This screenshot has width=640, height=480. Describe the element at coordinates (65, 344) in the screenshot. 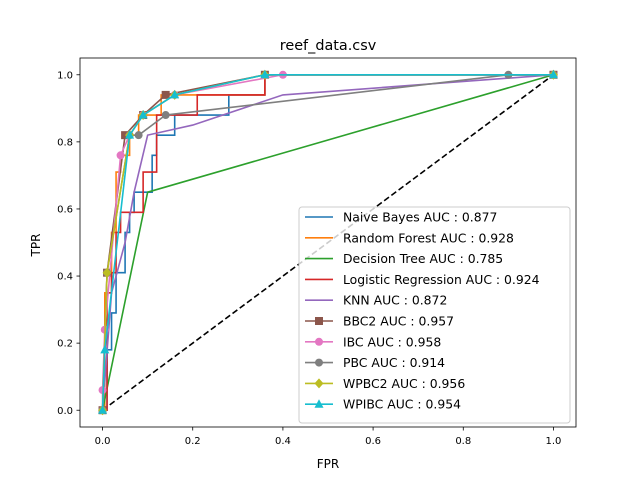

I see `y-tick-label-1: 0.2` at that location.